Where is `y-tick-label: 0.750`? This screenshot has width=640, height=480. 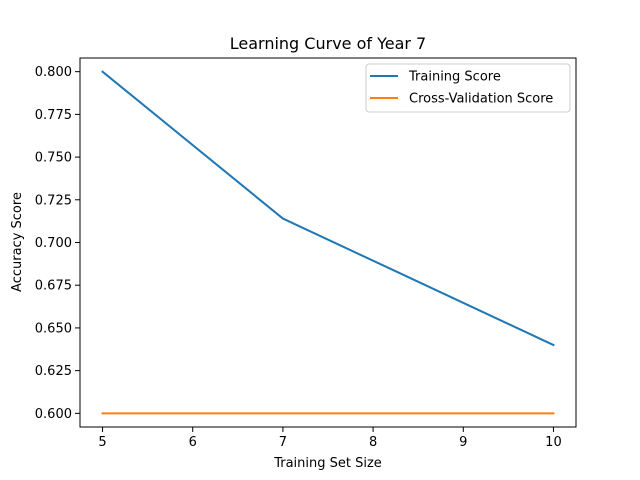 y-tick-label: 0.750 is located at coordinates (53, 158).